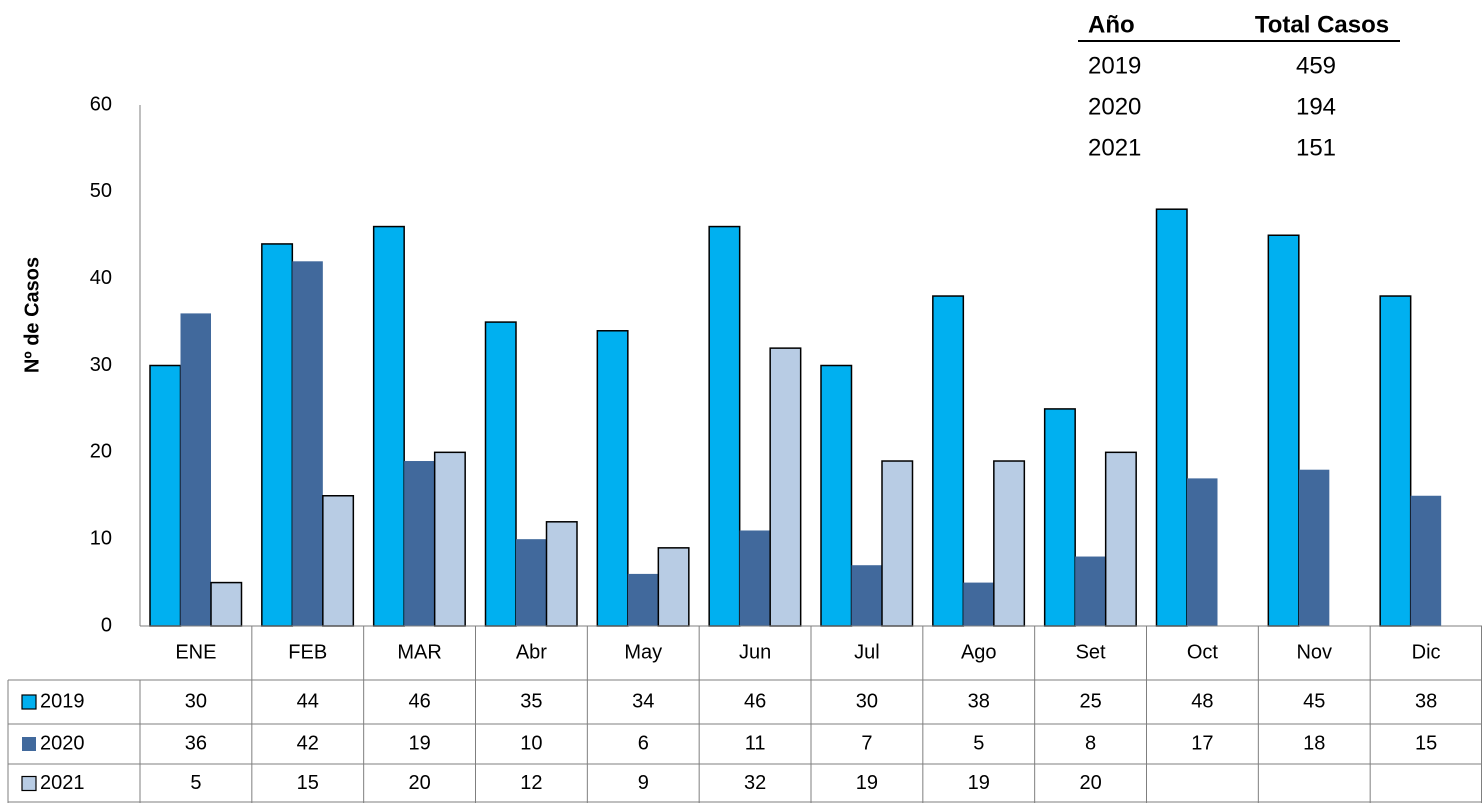 This screenshot has width=1482, height=803. I want to click on x-tick-label: Nov, so click(1314, 652).